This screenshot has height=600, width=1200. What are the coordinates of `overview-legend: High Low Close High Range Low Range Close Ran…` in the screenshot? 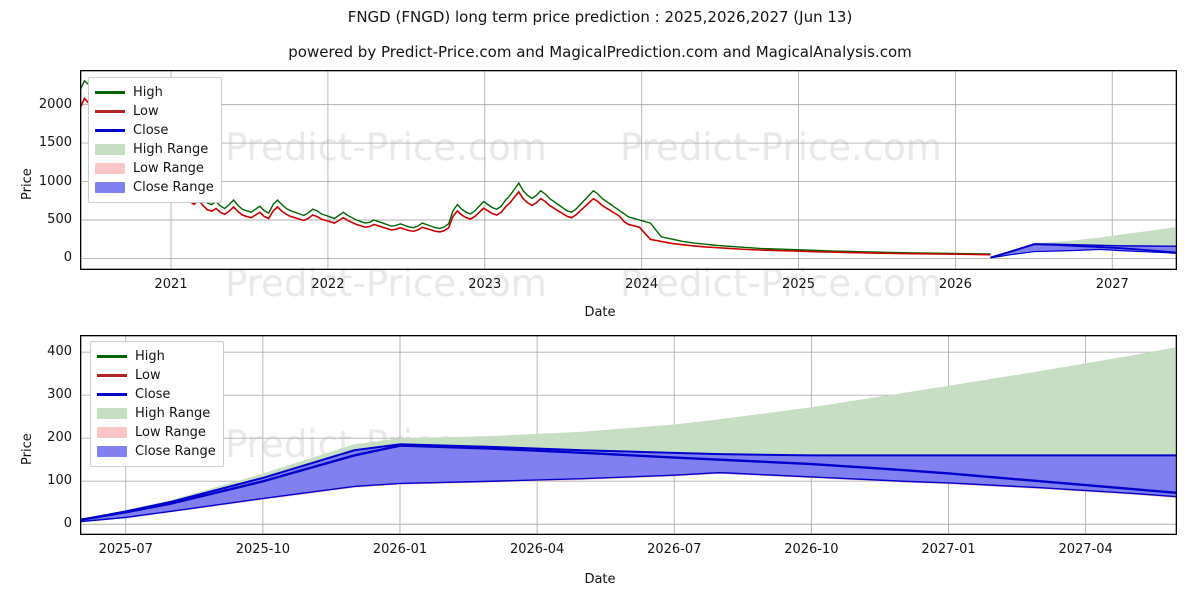 It's located at (155, 140).